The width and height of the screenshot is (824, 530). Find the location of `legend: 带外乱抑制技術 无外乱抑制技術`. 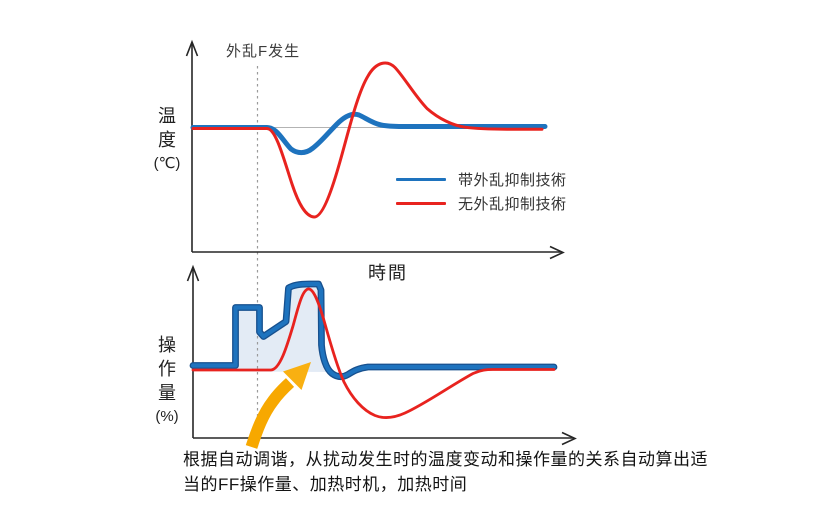

legend: 带外乱抑制技術 无外乱抑制技術 is located at coordinates (481, 191).